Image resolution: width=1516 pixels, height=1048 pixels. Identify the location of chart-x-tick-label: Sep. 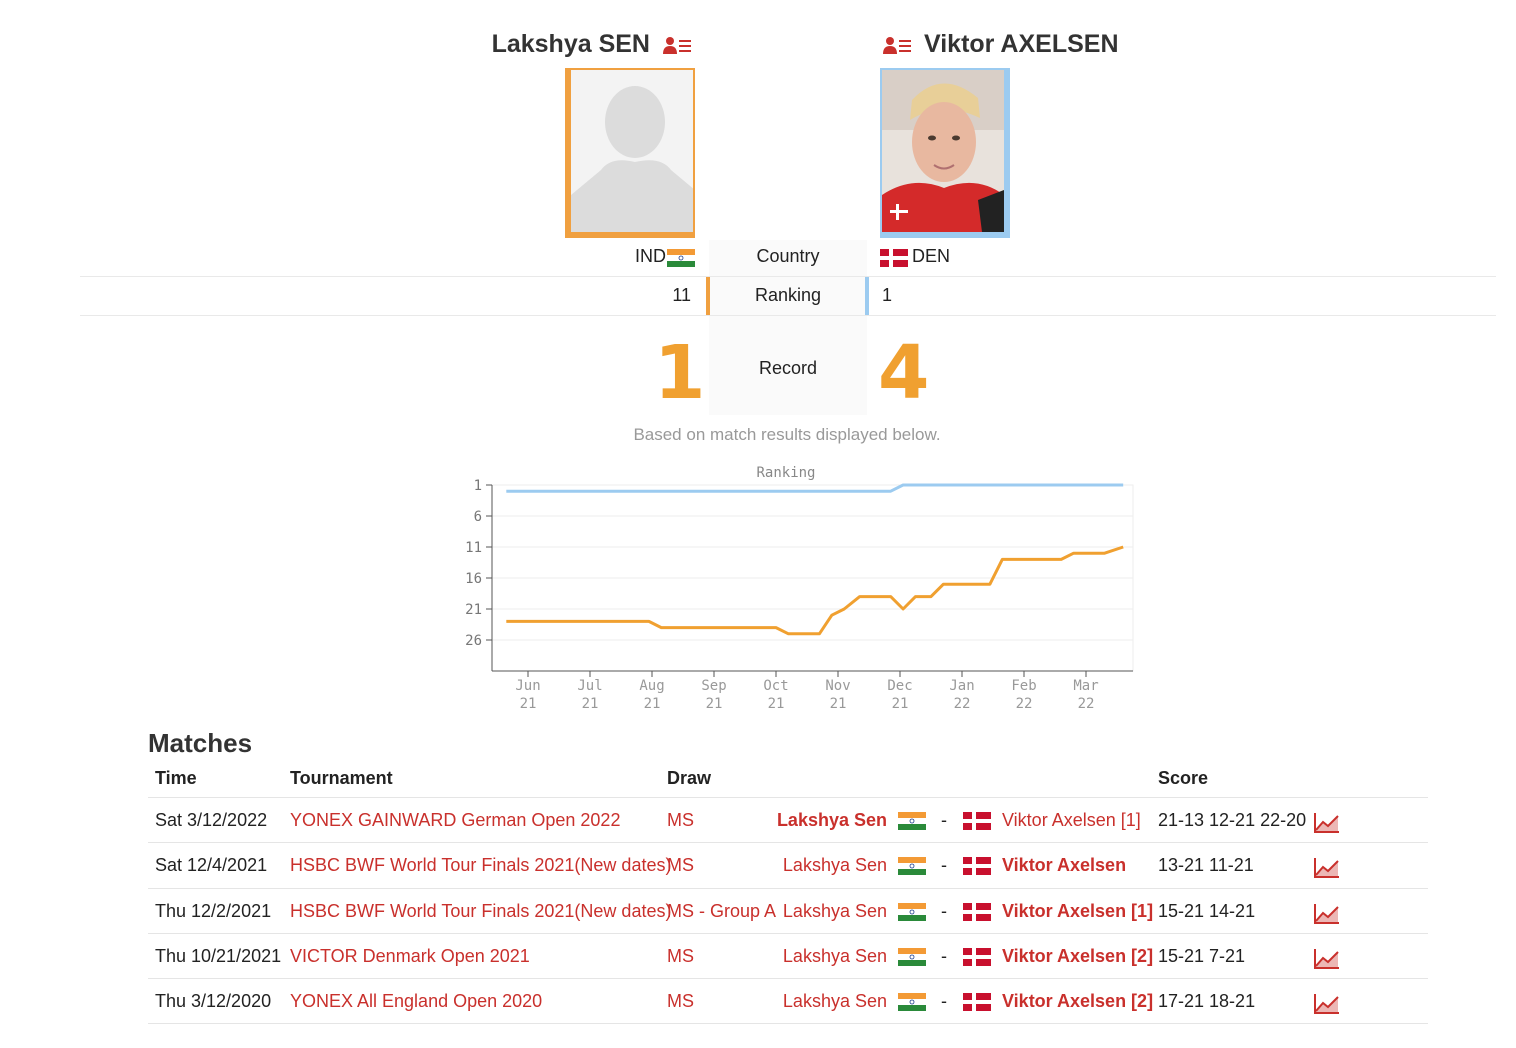
(713, 686).